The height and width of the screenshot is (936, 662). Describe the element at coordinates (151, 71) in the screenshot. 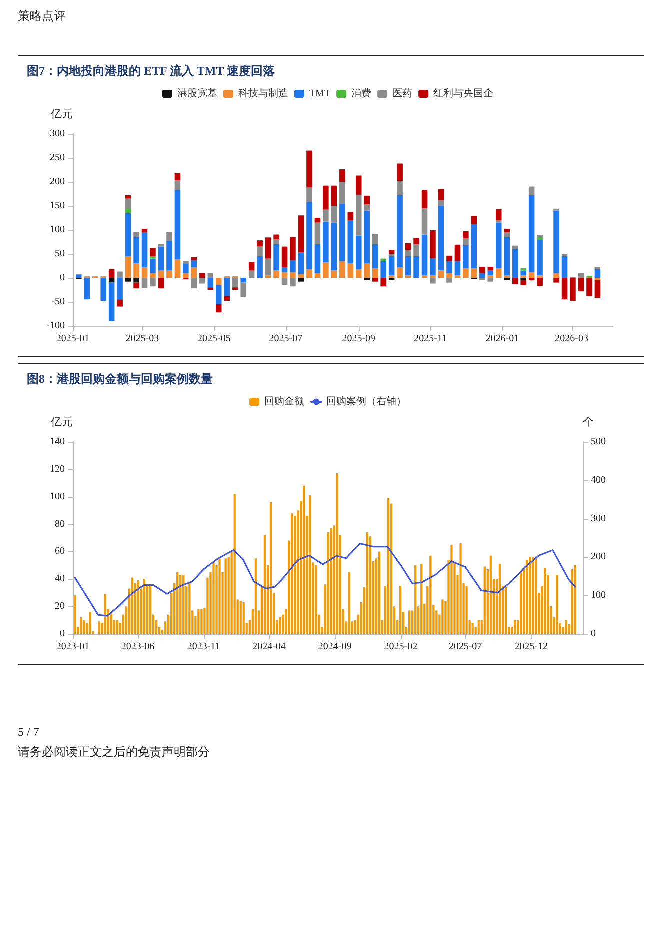

I see `chart-title: 图7：内地投向港股的 ETF 流入 TMT 速度回落` at that location.